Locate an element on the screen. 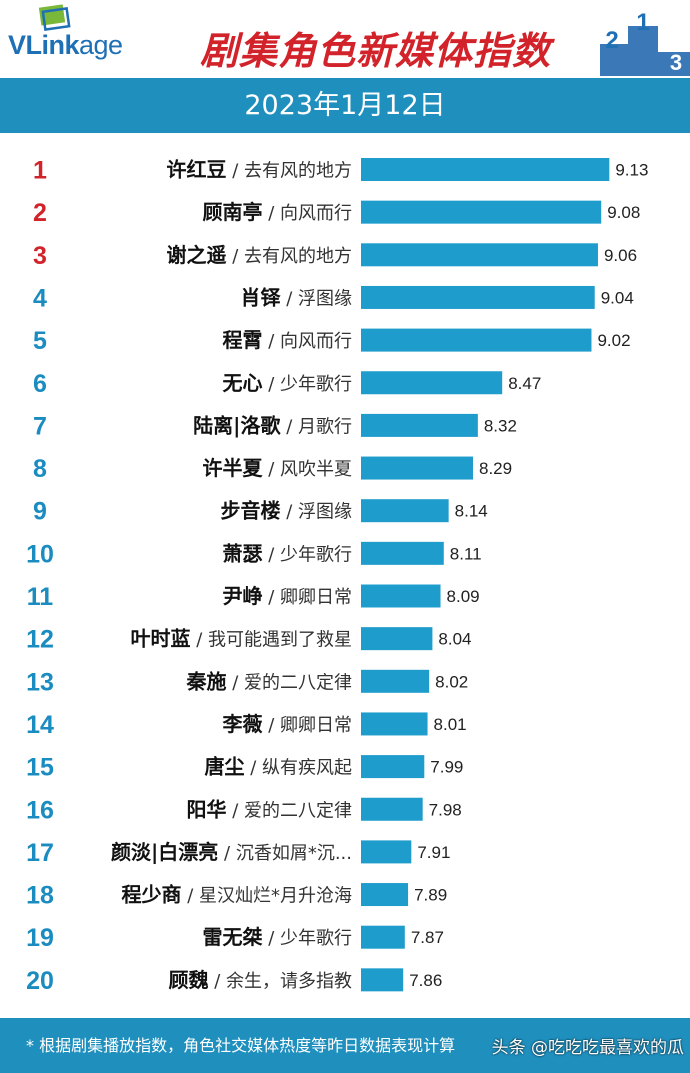 The width and height of the screenshot is (690, 1073). rank-label: 7 is located at coordinates (40, 426).